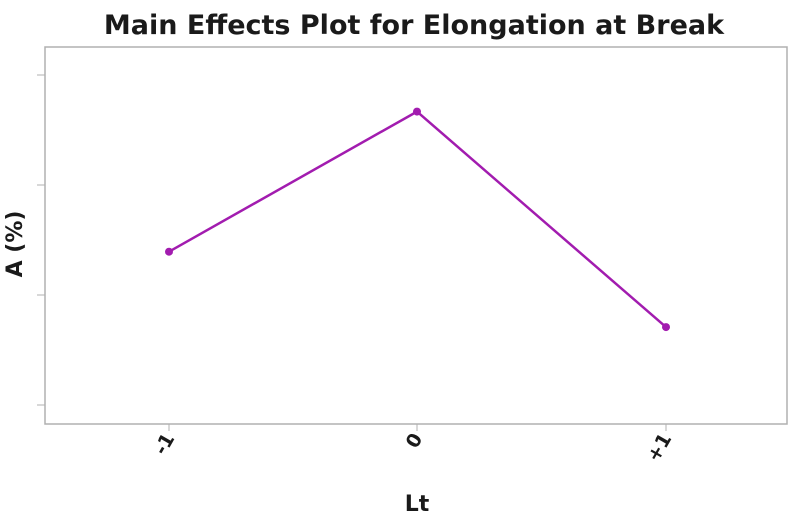 This screenshot has width=798, height=522. I want to click on y-axis-ticks, so click(41, 240).